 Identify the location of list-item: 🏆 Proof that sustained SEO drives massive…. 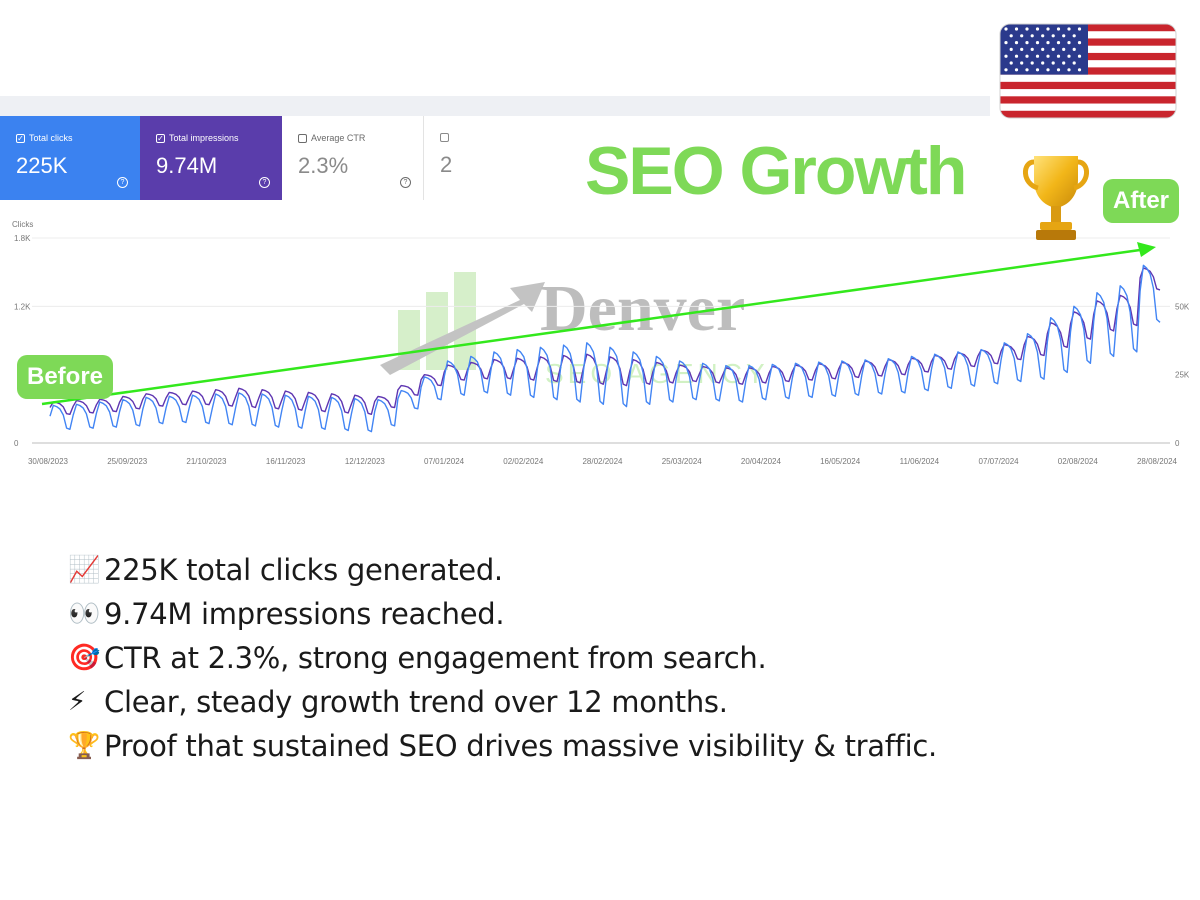
(502, 746).